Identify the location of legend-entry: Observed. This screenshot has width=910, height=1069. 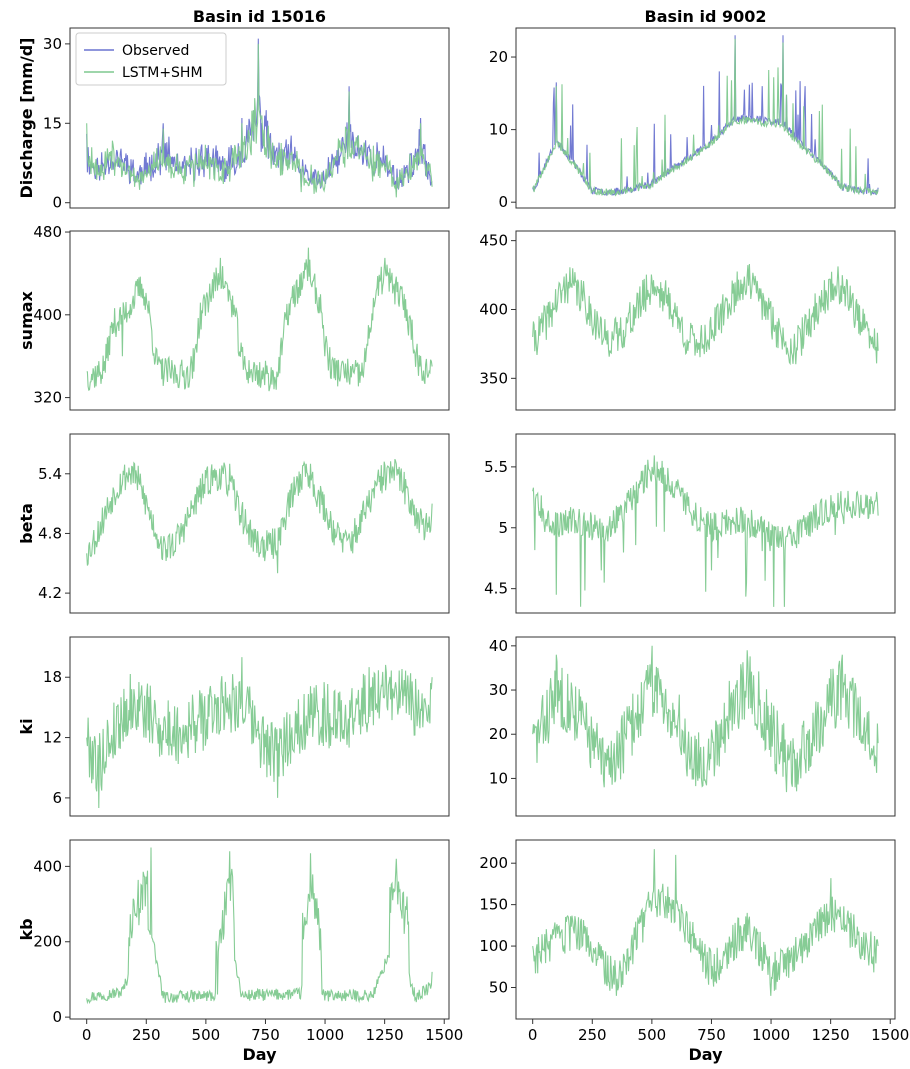
(155, 51).